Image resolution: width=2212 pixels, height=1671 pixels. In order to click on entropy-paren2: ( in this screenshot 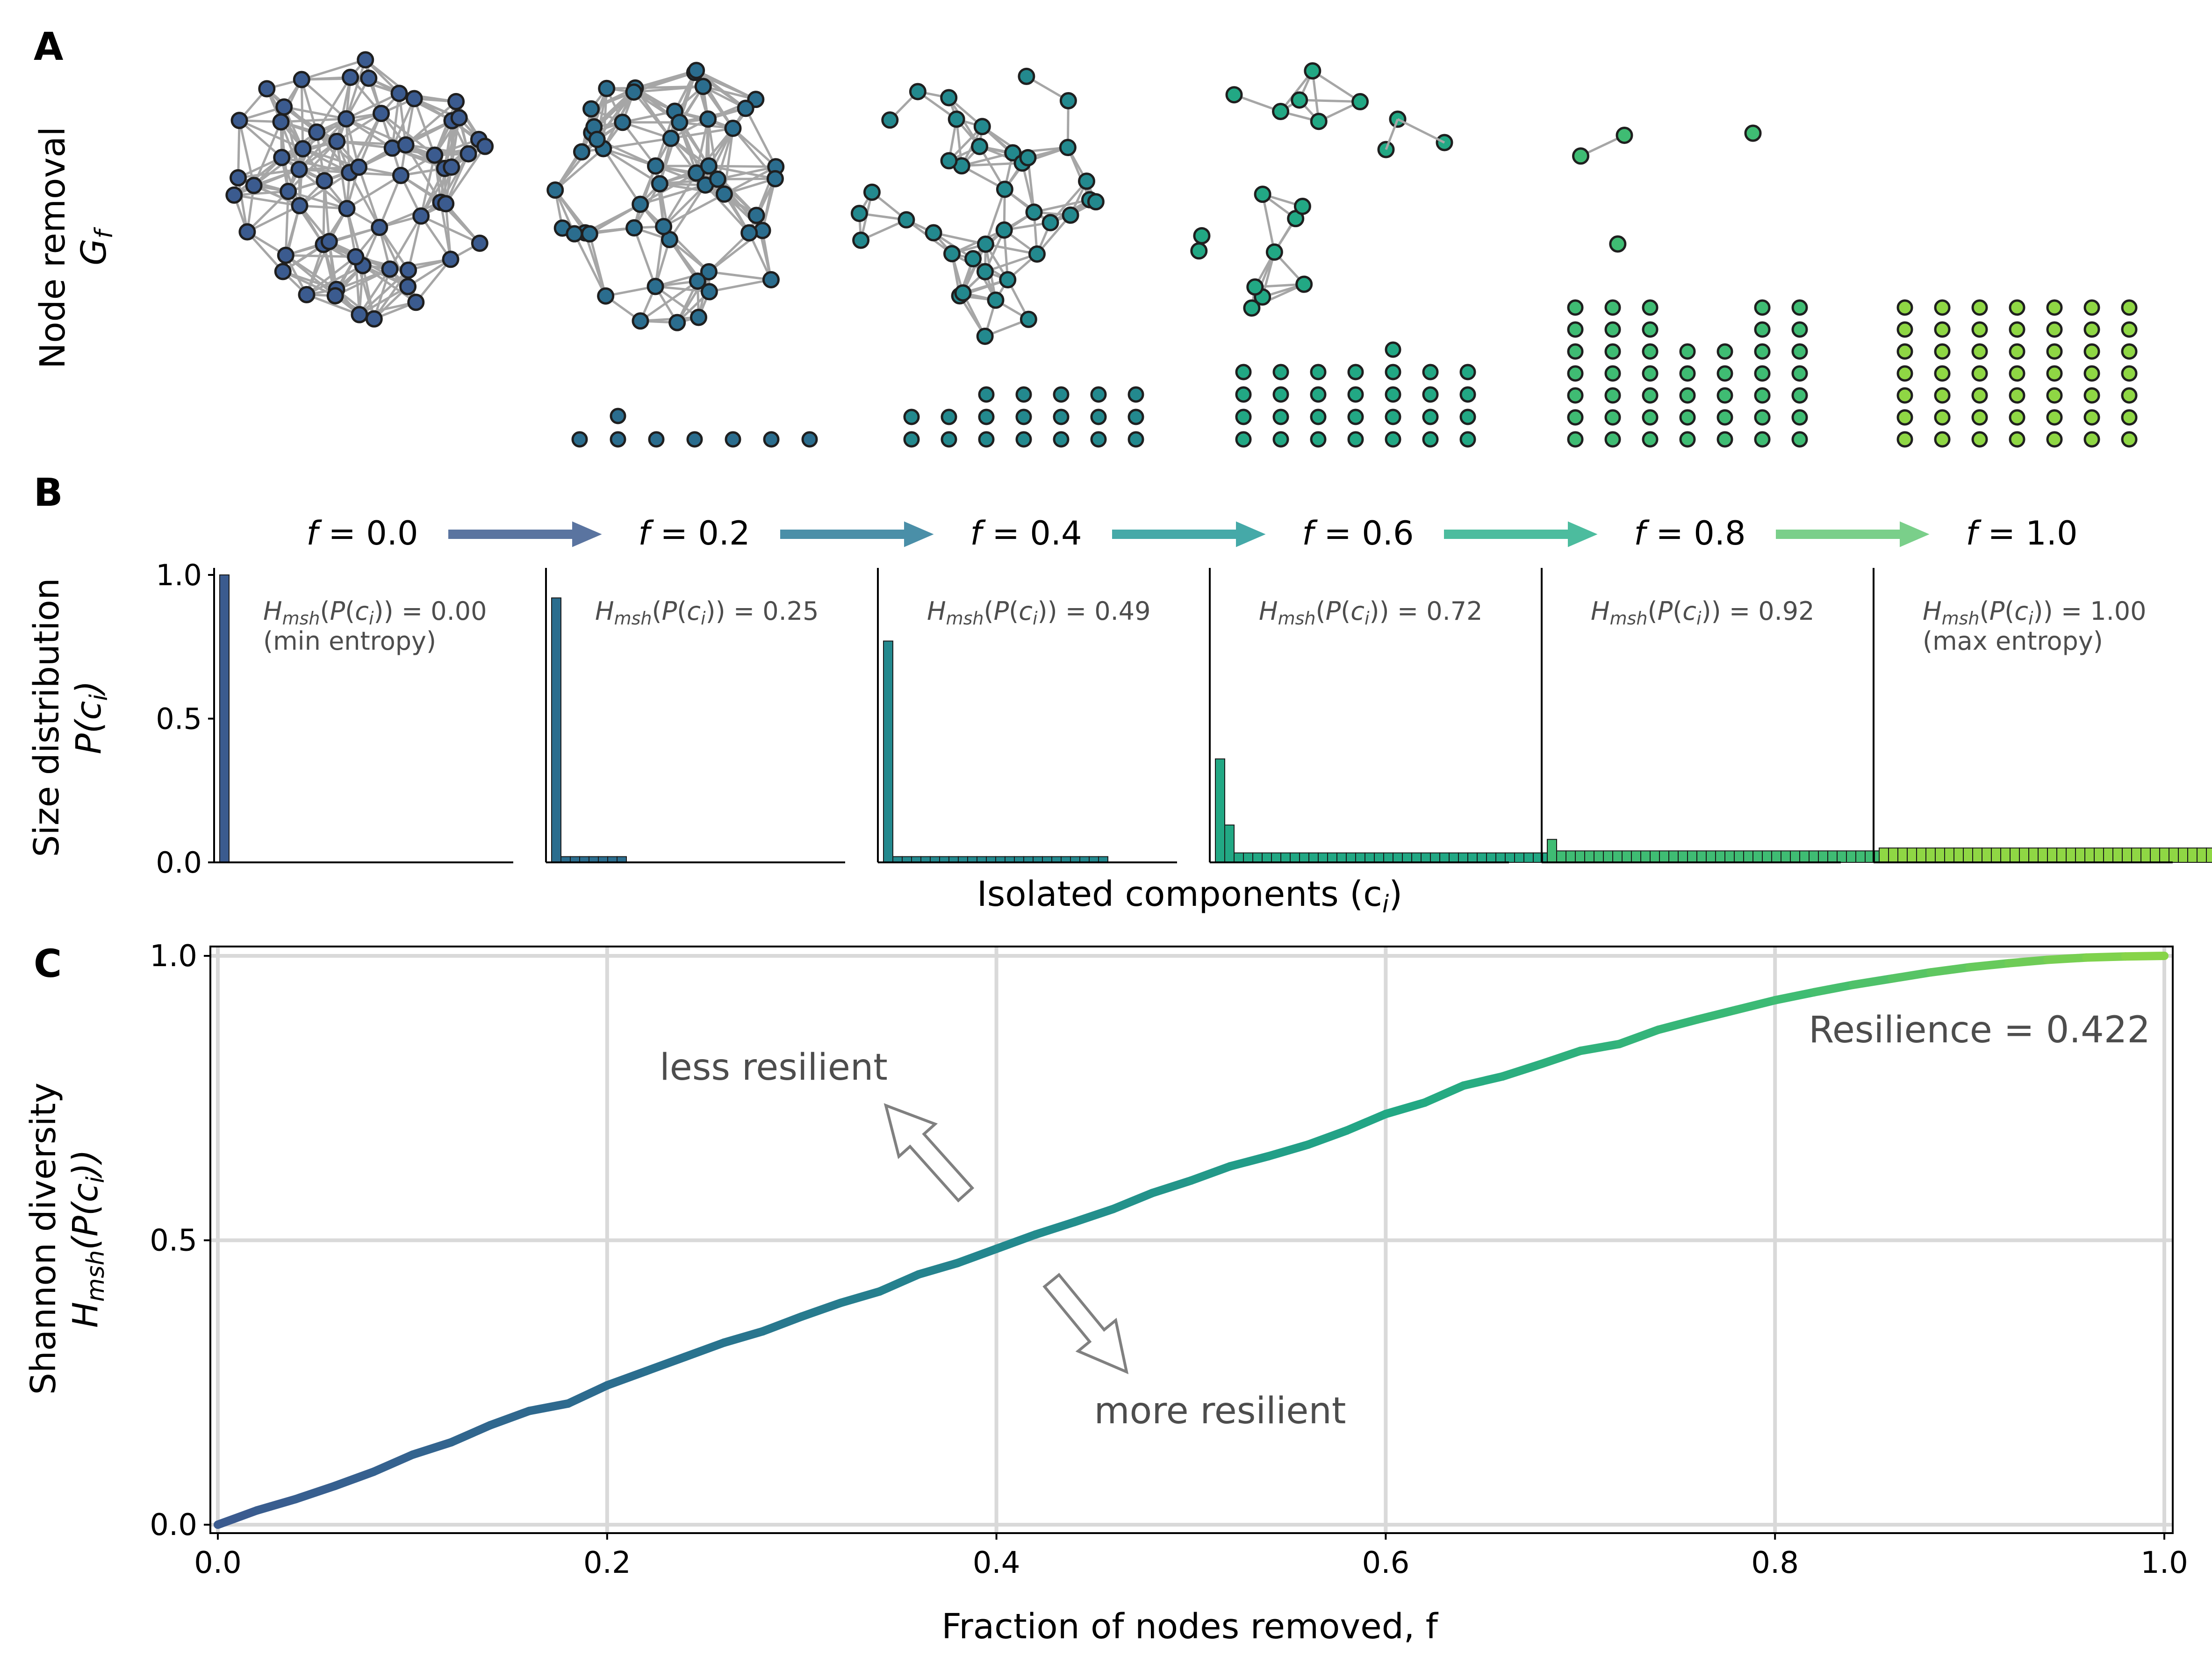, I will do `click(1677, 611)`.